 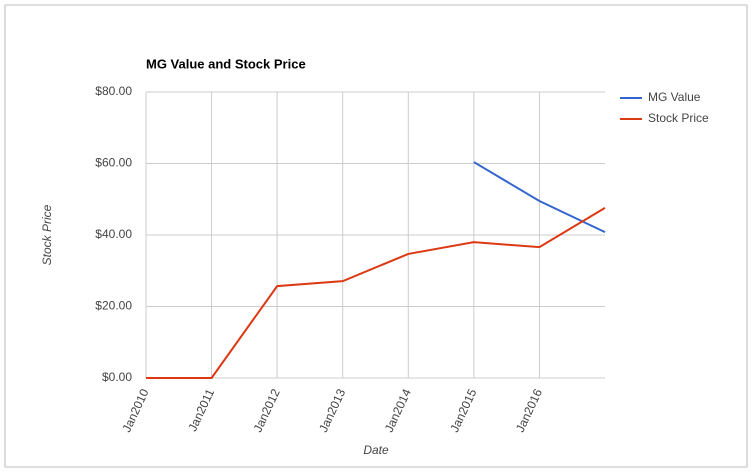 What do you see at coordinates (113, 306) in the screenshot?
I see `y-tick-label: $20.00` at bounding box center [113, 306].